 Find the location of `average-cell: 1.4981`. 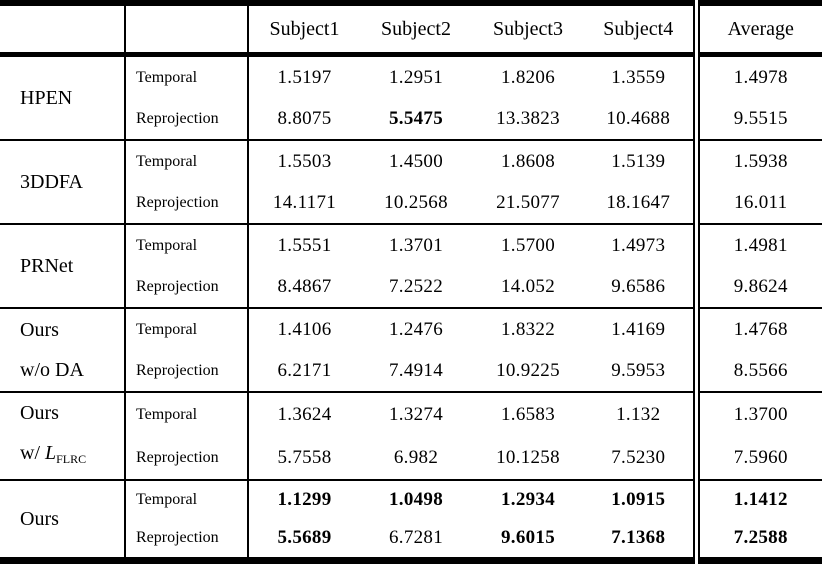

average-cell: 1.4981 is located at coordinates (760, 245).